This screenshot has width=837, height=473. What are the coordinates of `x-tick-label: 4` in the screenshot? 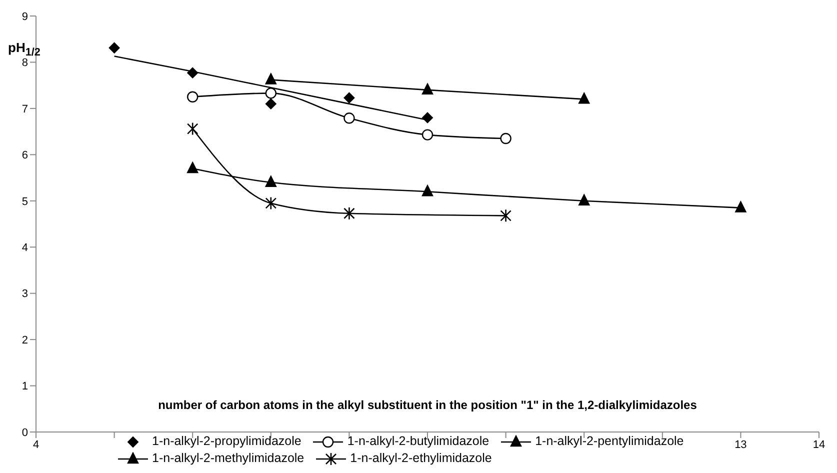 It's located at (36, 444).